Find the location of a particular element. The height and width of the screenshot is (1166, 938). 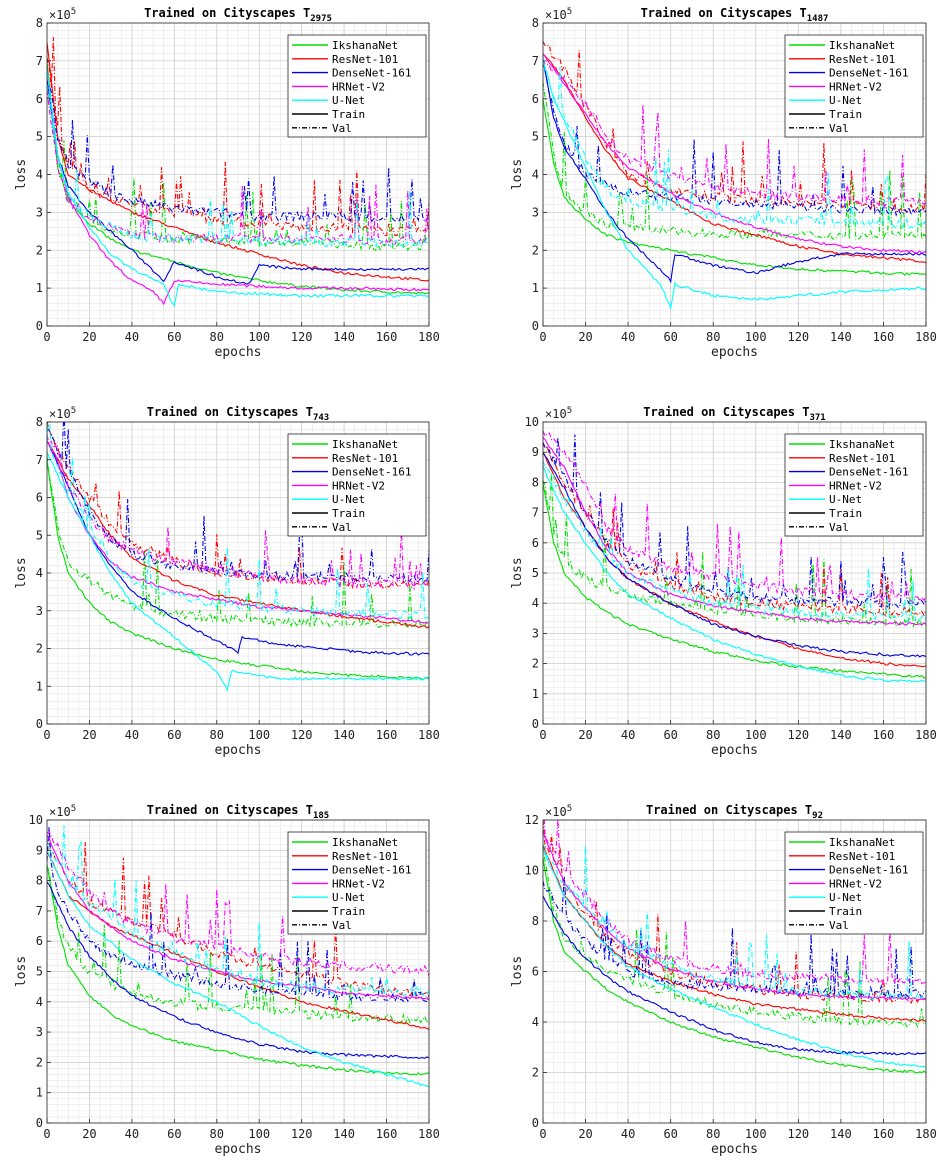

legend-label: DenseNet-161 is located at coordinates (371, 472).